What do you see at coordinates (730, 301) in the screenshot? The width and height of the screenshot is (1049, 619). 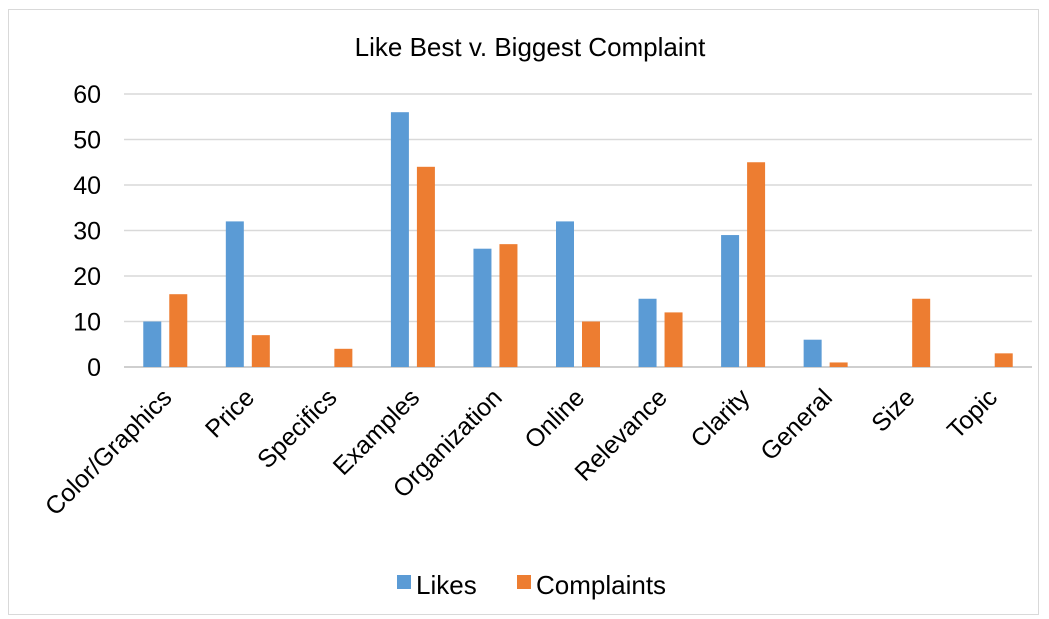 I see `bar-likes-clarity` at bounding box center [730, 301].